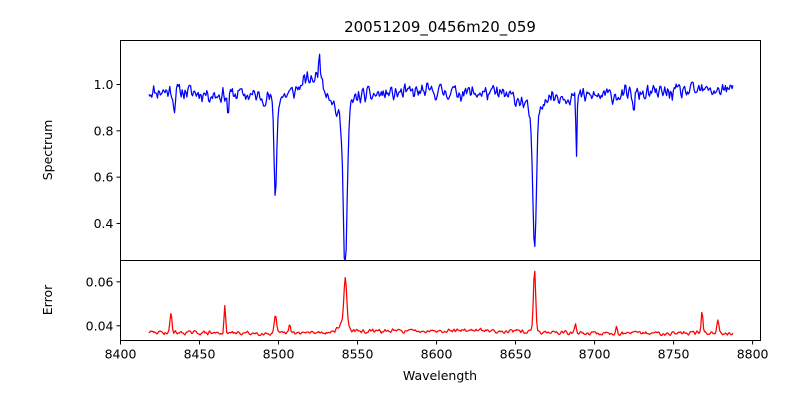  Describe the element at coordinates (440, 375) in the screenshot. I see `x-axis-title: Wavelength` at that location.